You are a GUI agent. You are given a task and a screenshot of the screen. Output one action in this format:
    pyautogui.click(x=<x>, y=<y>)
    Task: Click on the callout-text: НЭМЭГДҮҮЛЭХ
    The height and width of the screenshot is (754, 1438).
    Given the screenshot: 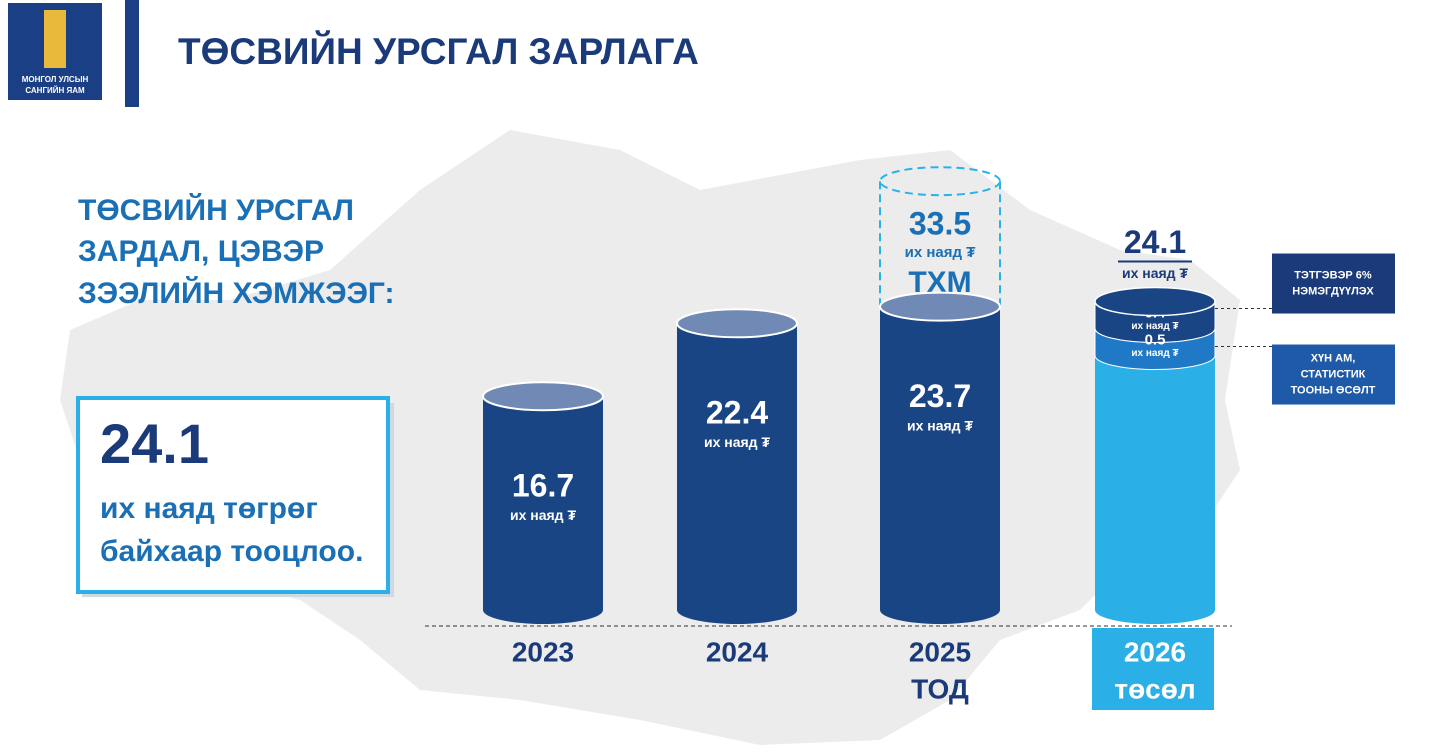 What is the action you would take?
    pyautogui.click(x=1333, y=291)
    